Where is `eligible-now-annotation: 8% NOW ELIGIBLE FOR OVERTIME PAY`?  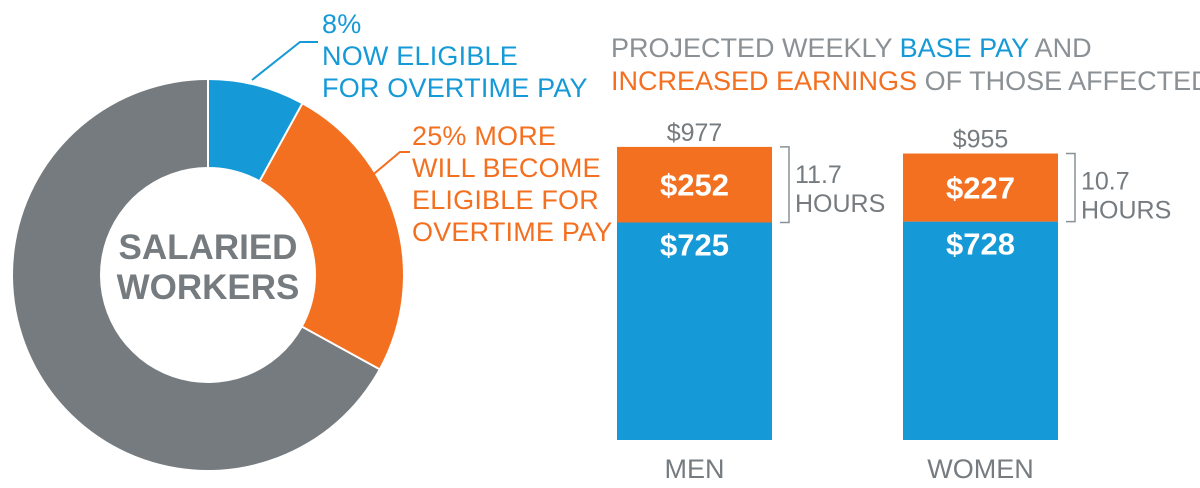
eligible-now-annotation: 8% NOW ELIGIBLE FOR OVERTIME PAY is located at coordinates (455, 56).